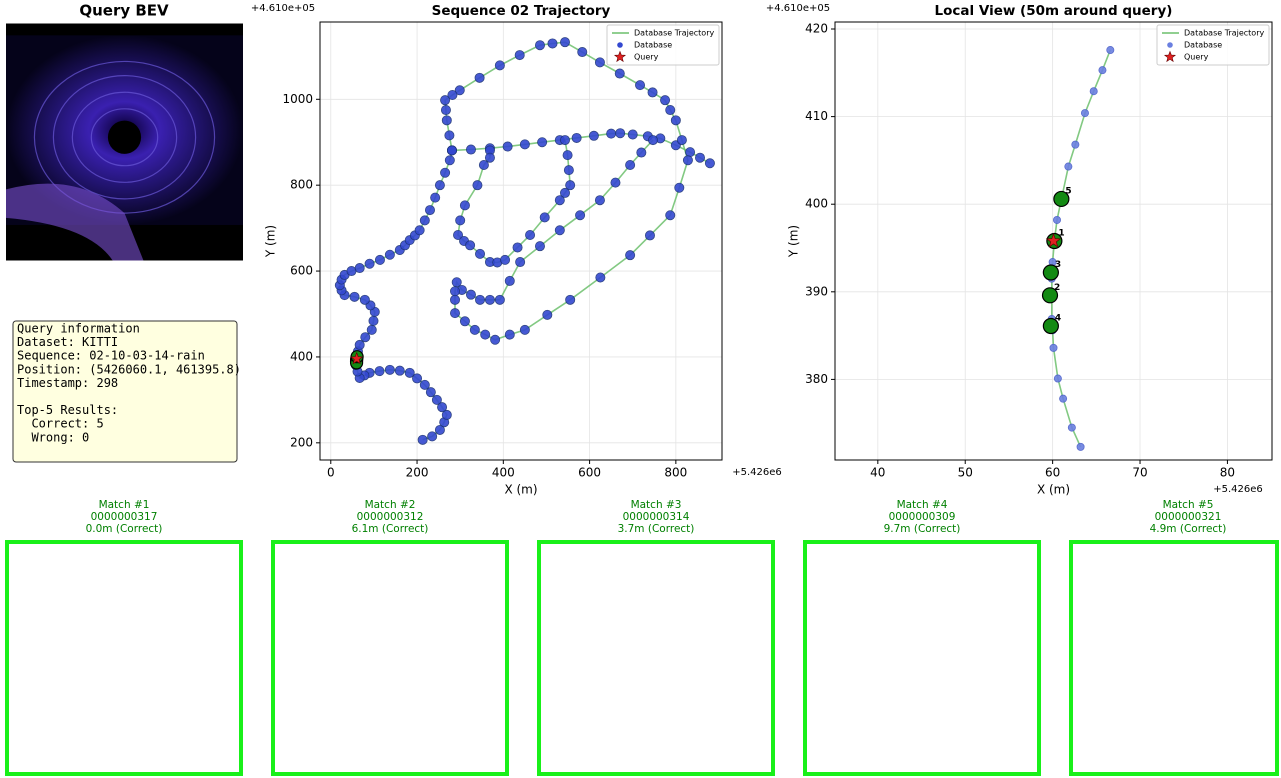  Describe the element at coordinates (520, 490) in the screenshot. I see `x-axis-label: X (m)` at that location.